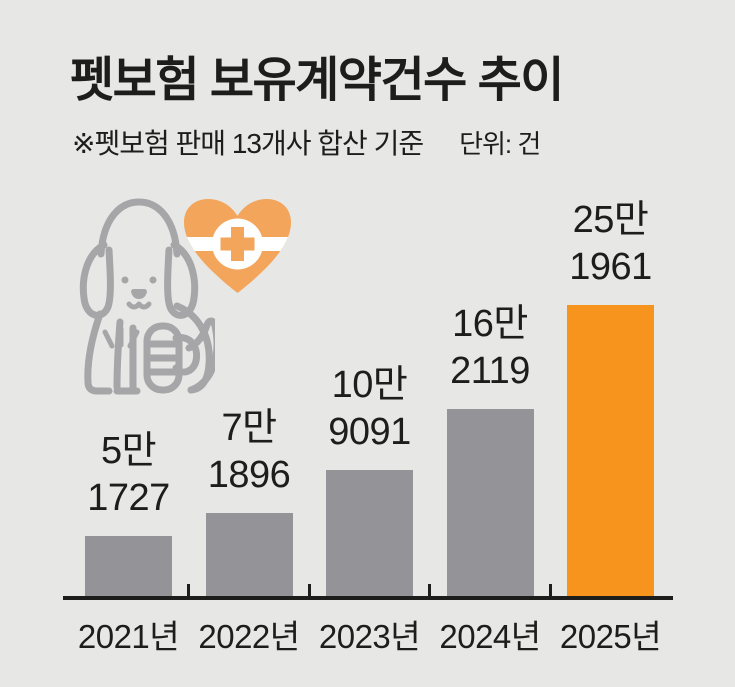 The height and width of the screenshot is (687, 735). What do you see at coordinates (128, 566) in the screenshot?
I see `chart-bar-2021년` at bounding box center [128, 566].